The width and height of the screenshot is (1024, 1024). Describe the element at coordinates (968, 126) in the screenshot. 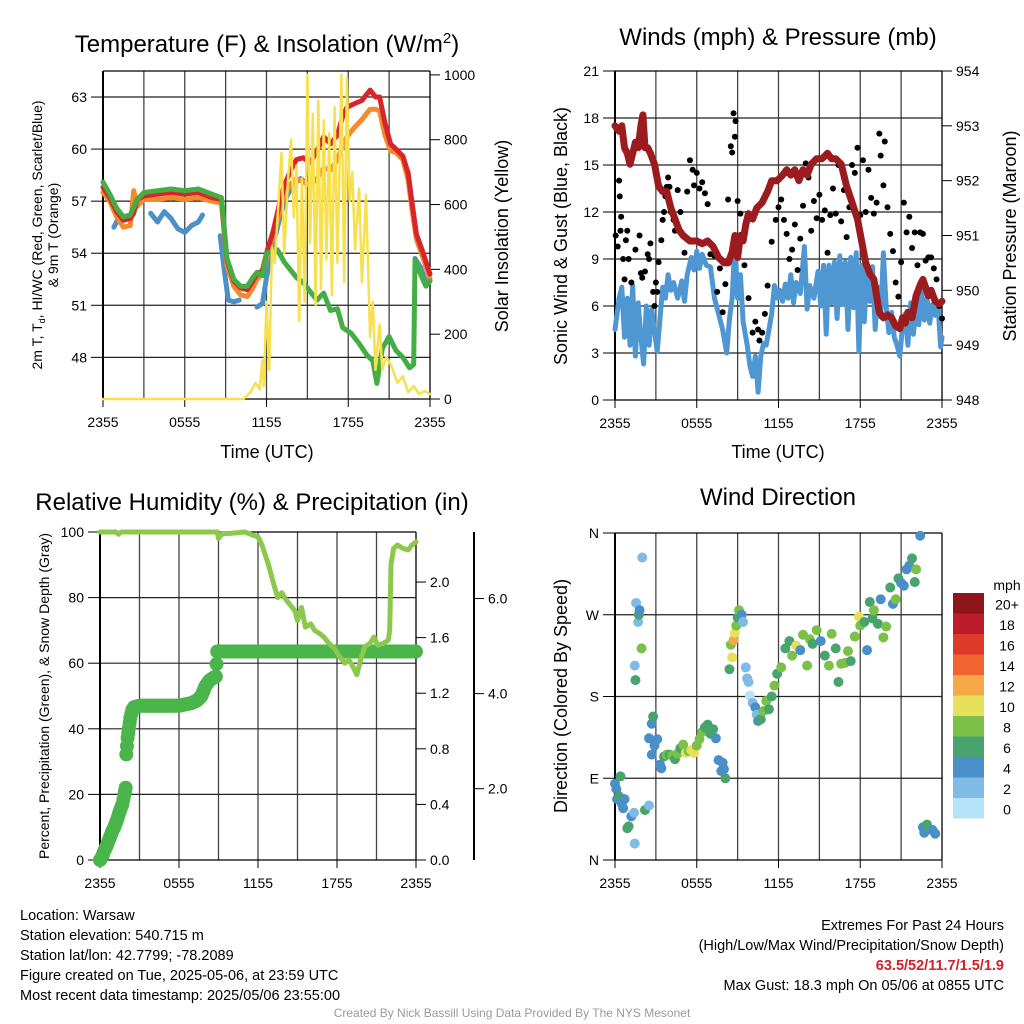

I see `pressure-tick-label: 953` at that location.